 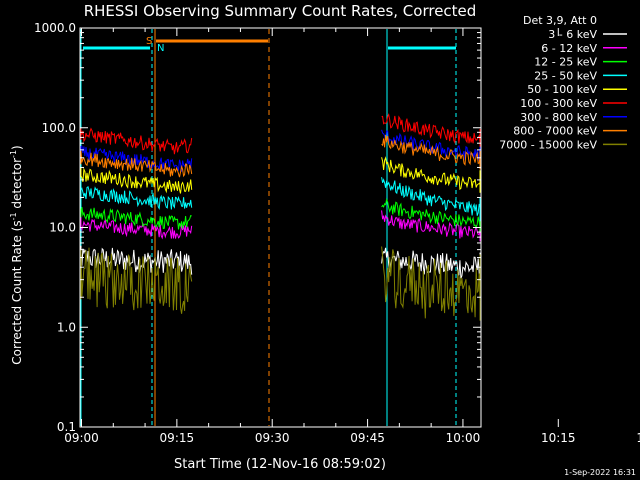 I want to click on legend-entry-label: 50 - 100 keV, so click(x=562, y=89).